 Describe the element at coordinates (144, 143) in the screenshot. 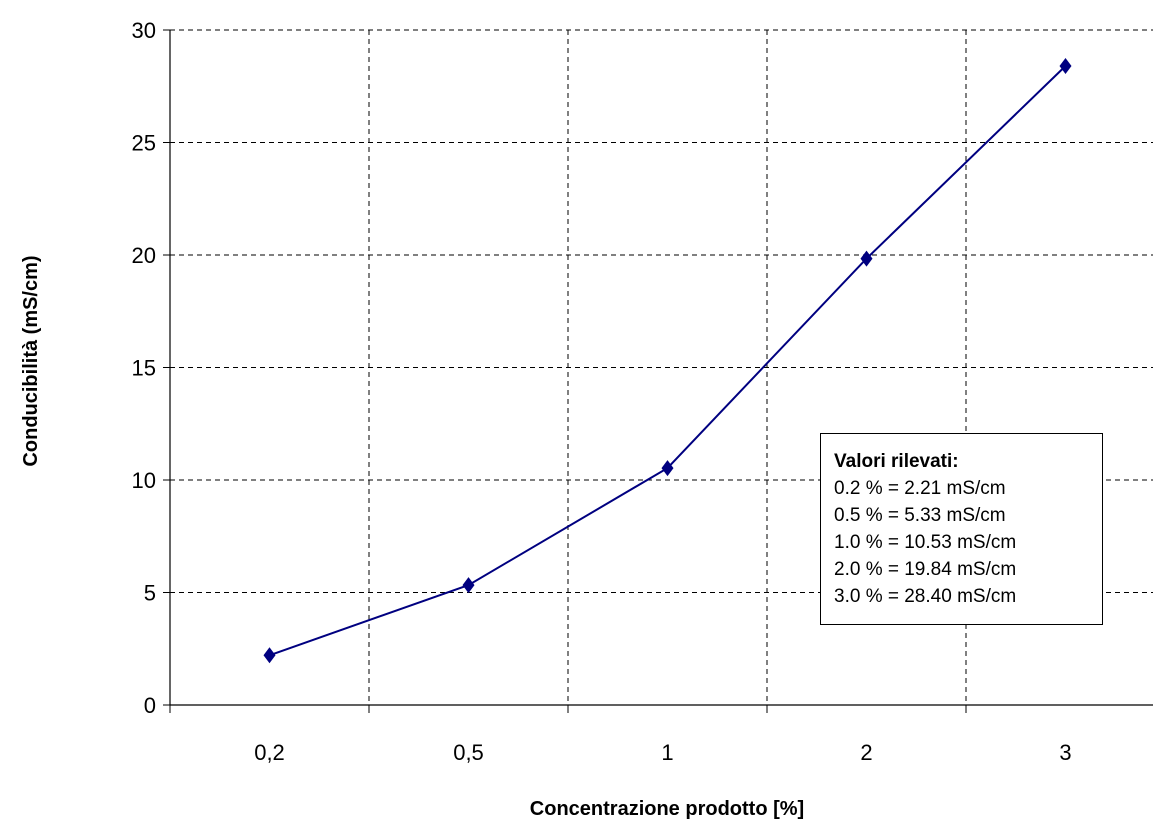

I see `y-tick-label: 25` at that location.